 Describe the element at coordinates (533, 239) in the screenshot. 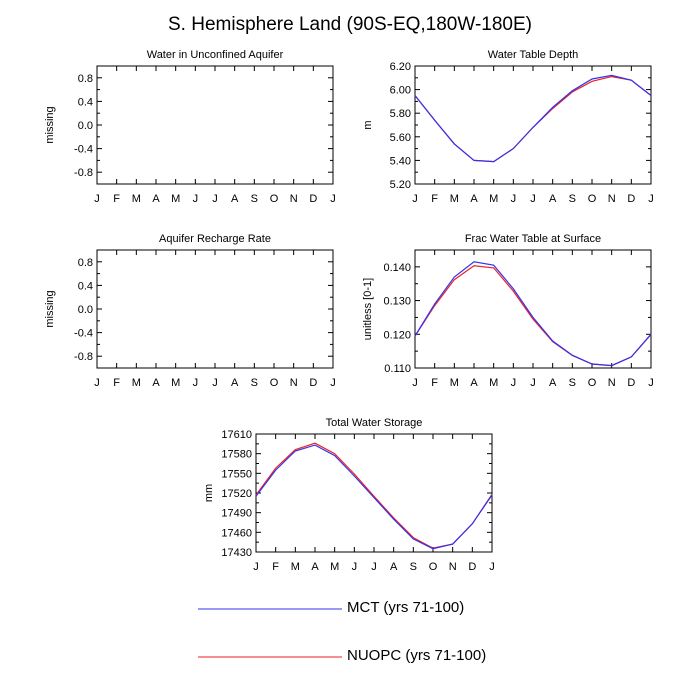

I see `panel-title: Frac Water Table at Surface` at that location.